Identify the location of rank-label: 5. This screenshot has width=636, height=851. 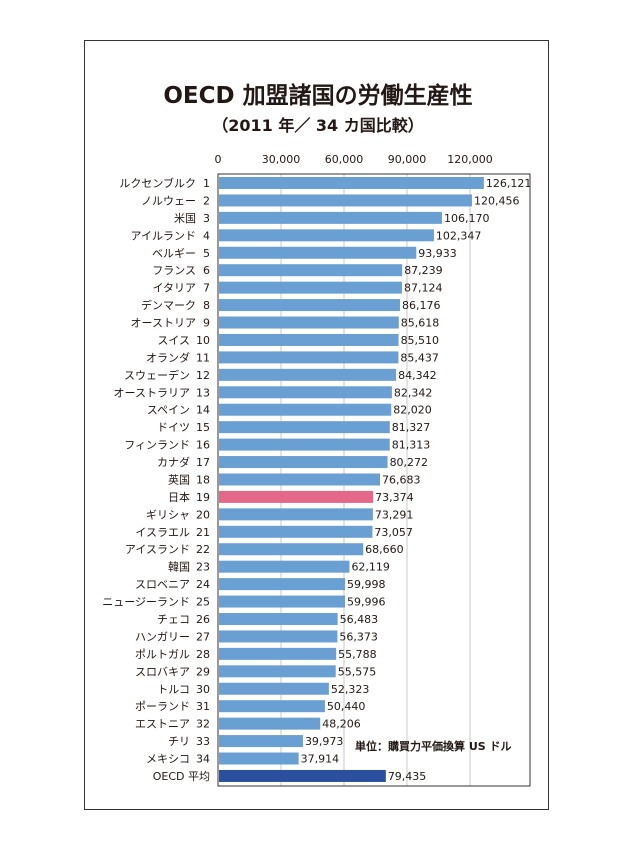
(206, 253).